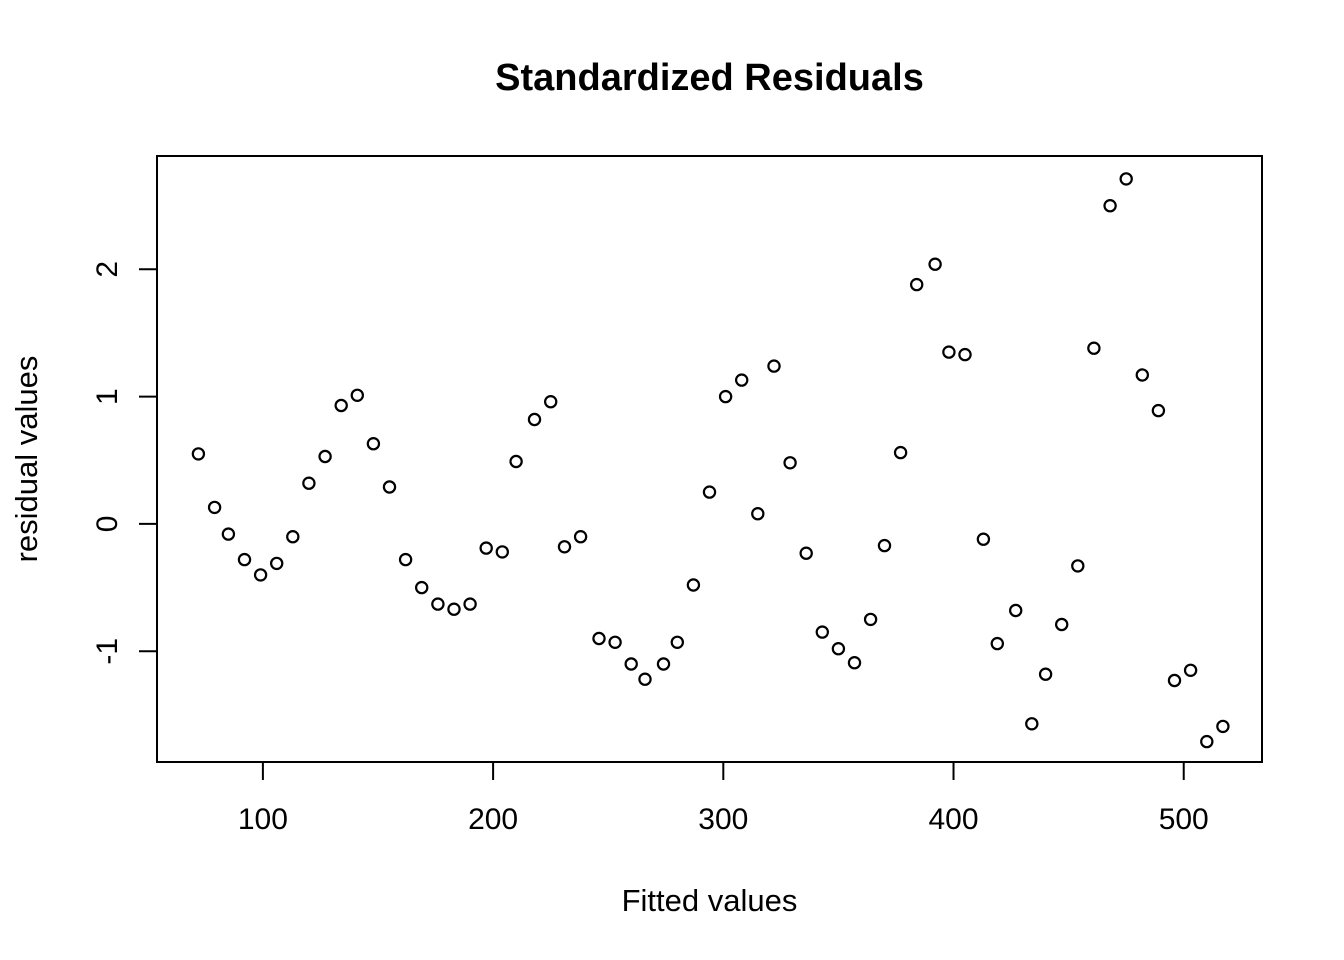 The image size is (1344, 960). What do you see at coordinates (263, 819) in the screenshot?
I see `x-tick-label: 100` at bounding box center [263, 819].